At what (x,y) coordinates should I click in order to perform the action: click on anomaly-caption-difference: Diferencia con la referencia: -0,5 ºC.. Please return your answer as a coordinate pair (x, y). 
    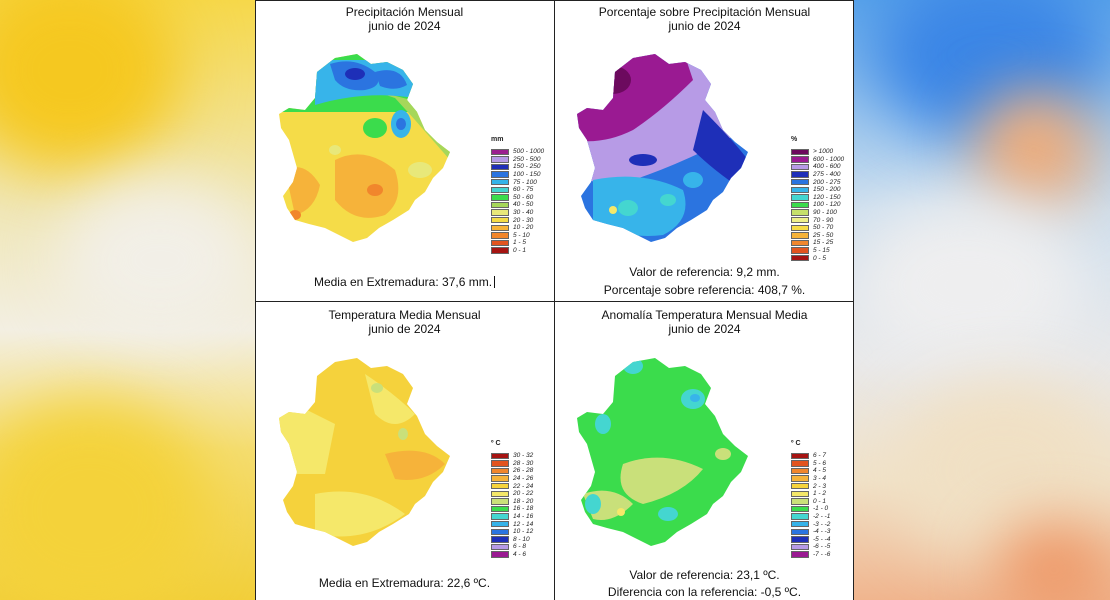
    Looking at the image, I should click on (704, 592).